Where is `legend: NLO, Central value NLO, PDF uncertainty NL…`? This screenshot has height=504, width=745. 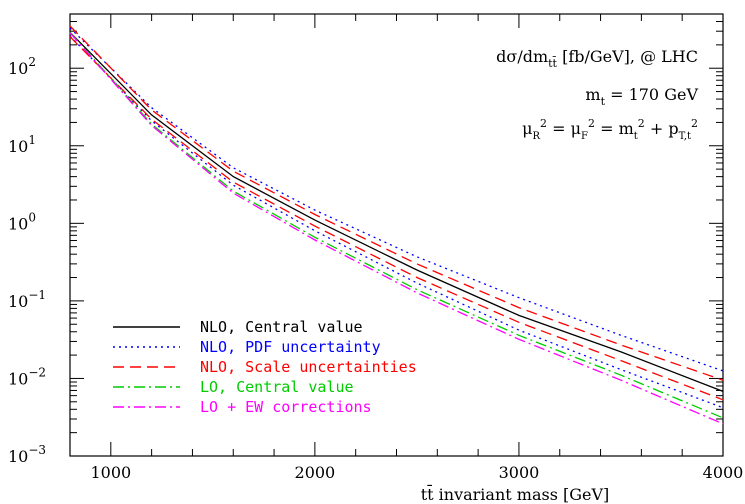 legend: NLO, Central value NLO, PDF uncertainty NL… is located at coordinates (265, 367).